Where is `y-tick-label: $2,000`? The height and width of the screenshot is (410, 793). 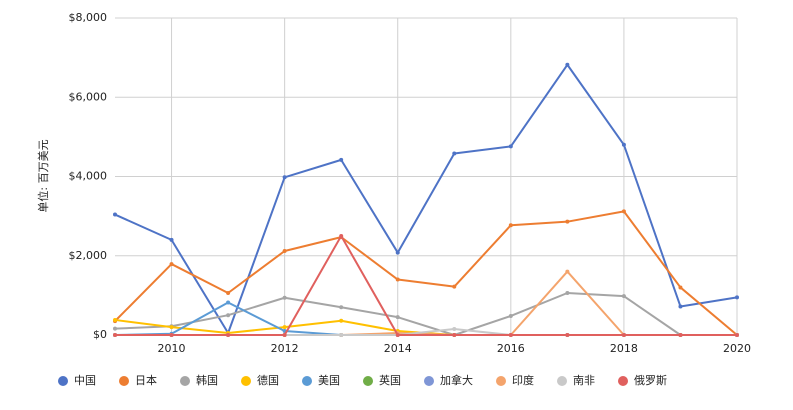
y-tick-label: $2,000 is located at coordinates (88, 255).